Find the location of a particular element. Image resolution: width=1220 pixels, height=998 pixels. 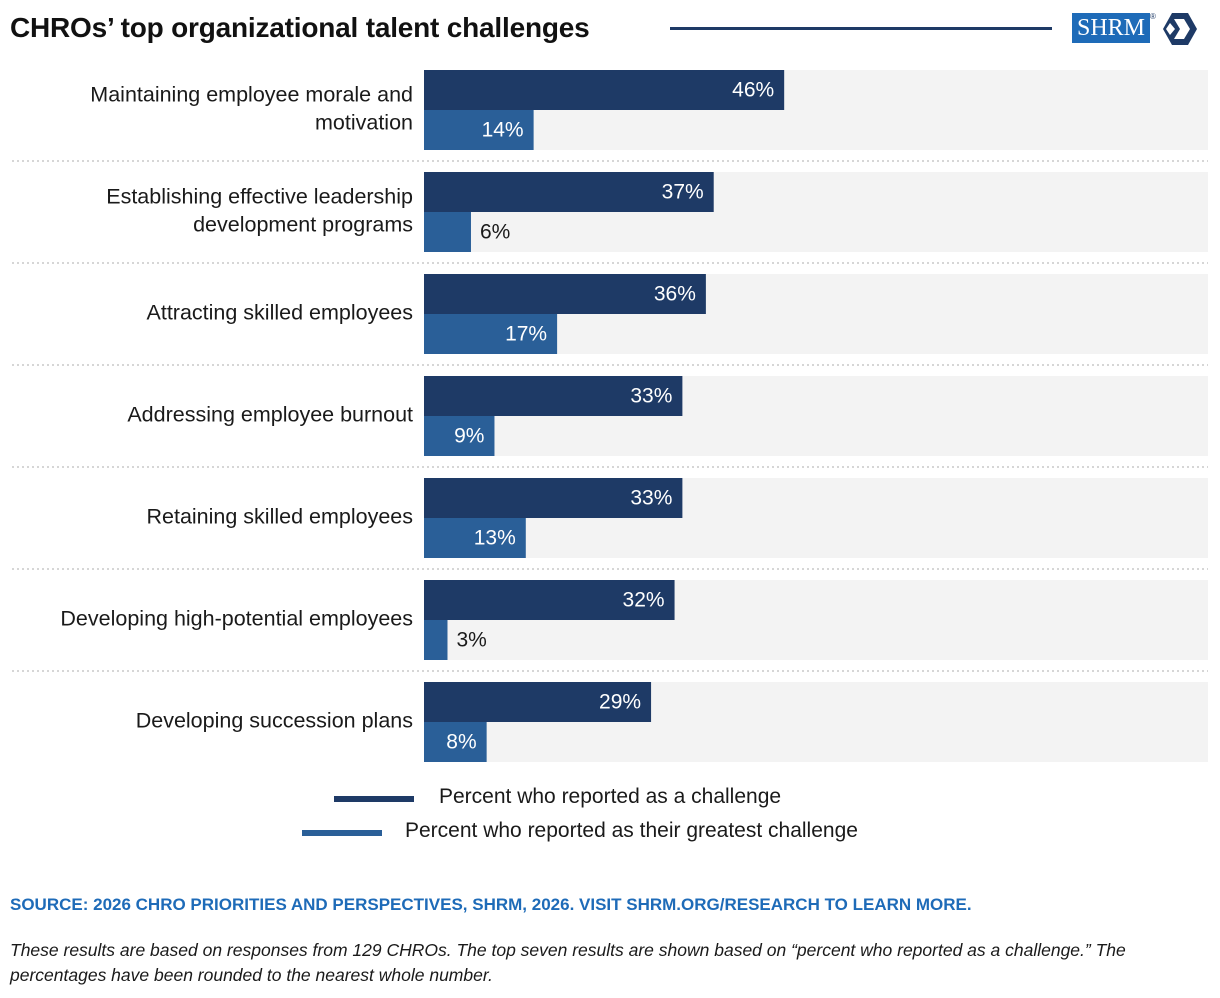

shrm-logo: SHRM ® is located at coordinates (1142, 29).